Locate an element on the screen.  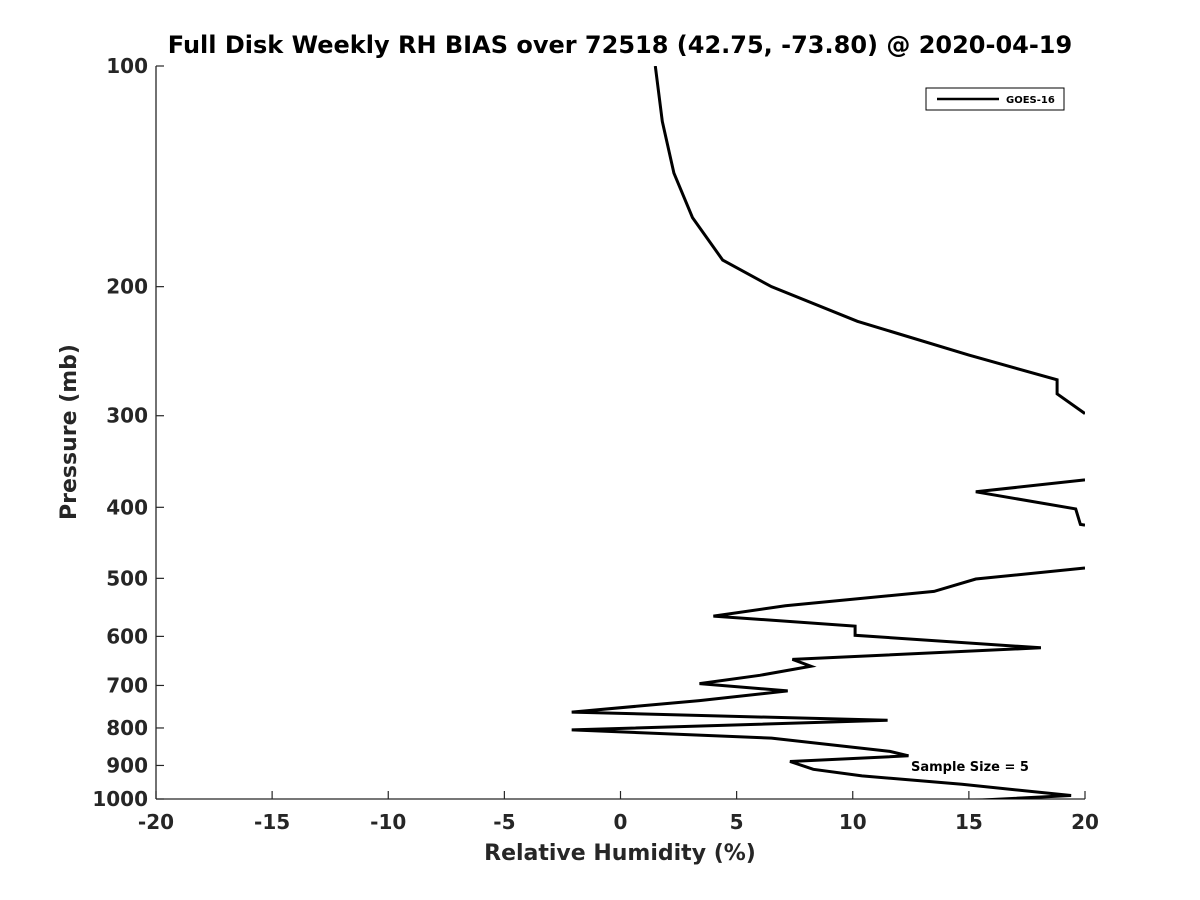
y-axis-label: Pressure (mb) is located at coordinates (69, 432).